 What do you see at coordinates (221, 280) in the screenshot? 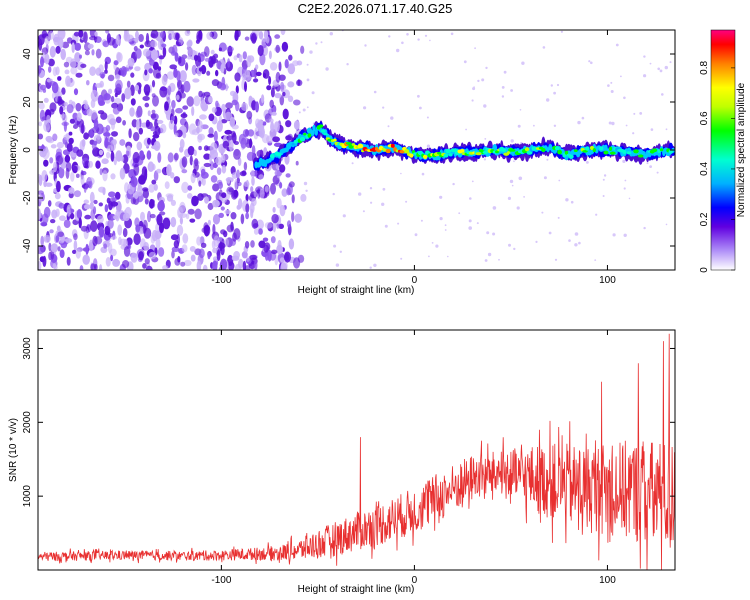
I see `spectrogram-x-tick-label: -100` at bounding box center [221, 280].